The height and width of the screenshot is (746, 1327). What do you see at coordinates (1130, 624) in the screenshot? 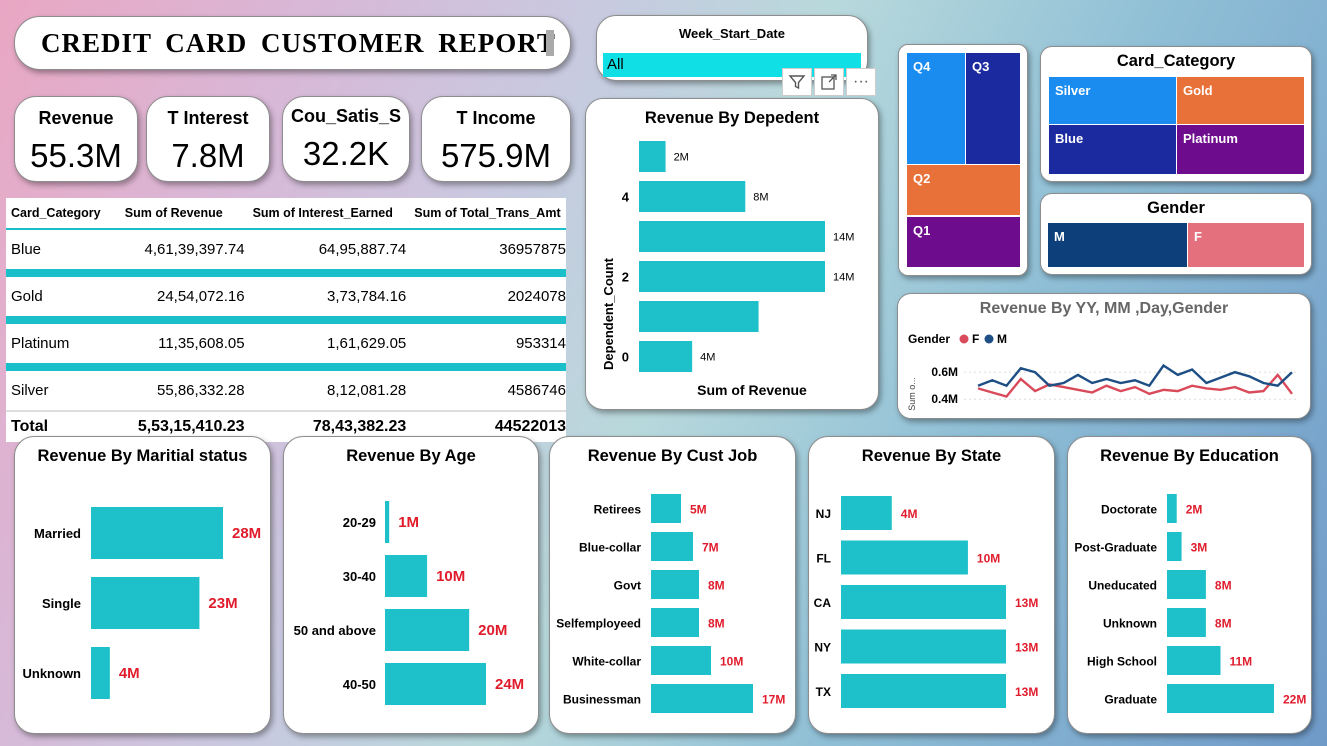
I see `category-label: Unknown` at bounding box center [1130, 624].